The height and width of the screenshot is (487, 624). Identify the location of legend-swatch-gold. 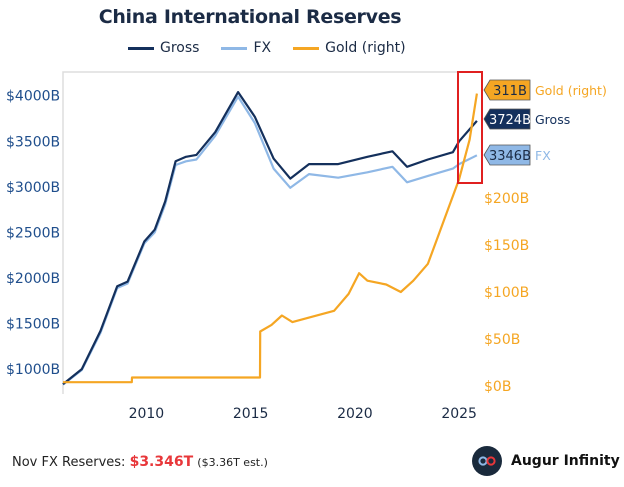
(306, 48).